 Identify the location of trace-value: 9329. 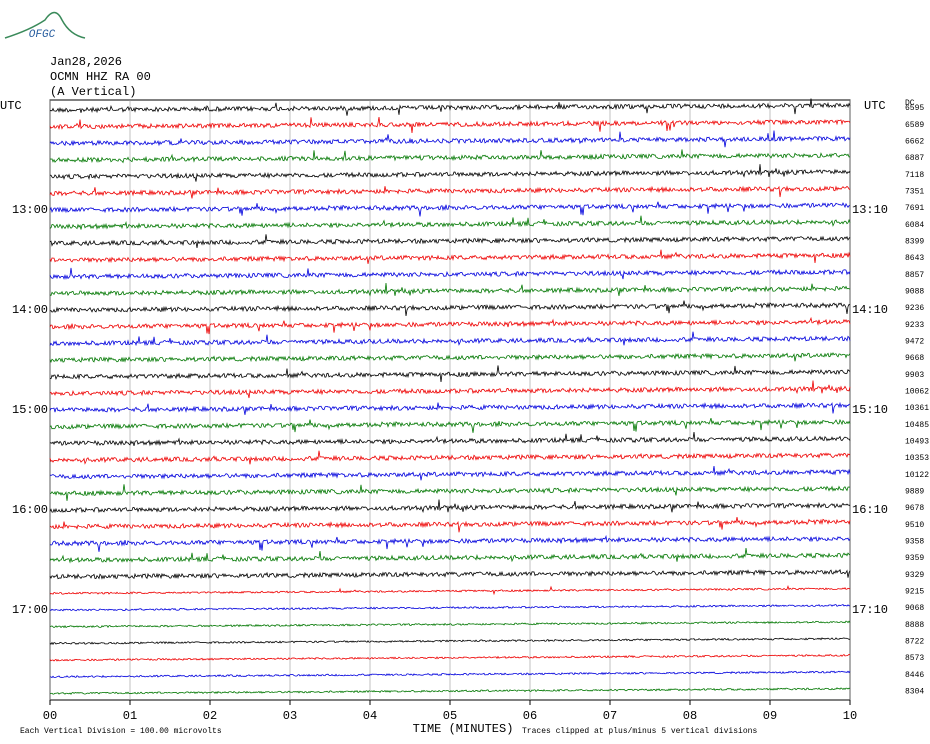
(914, 575).